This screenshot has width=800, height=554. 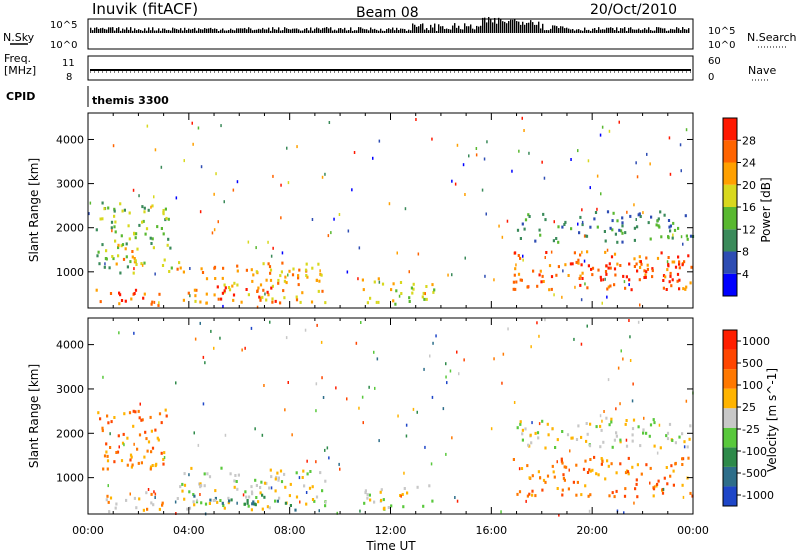 I want to click on freq-unit: [MHz], so click(x=20, y=70).